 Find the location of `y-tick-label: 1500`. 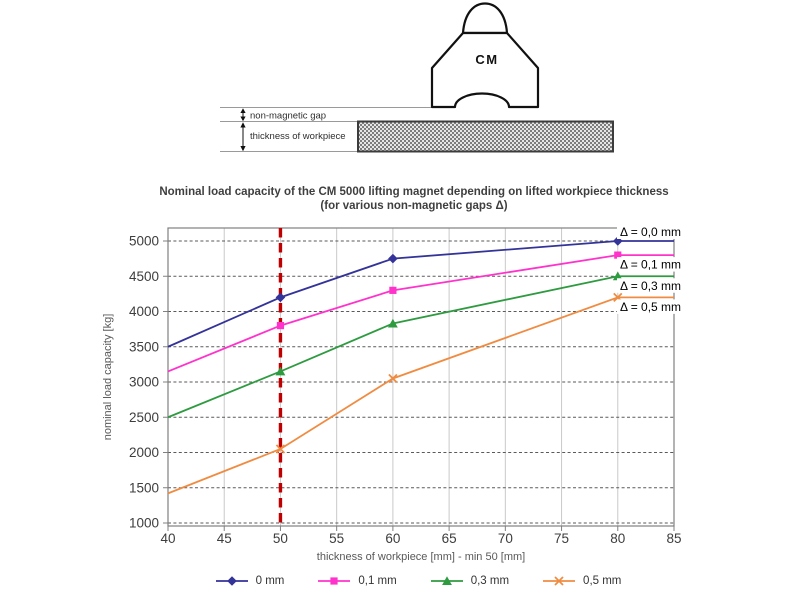

y-tick-label: 1500 is located at coordinates (144, 487).